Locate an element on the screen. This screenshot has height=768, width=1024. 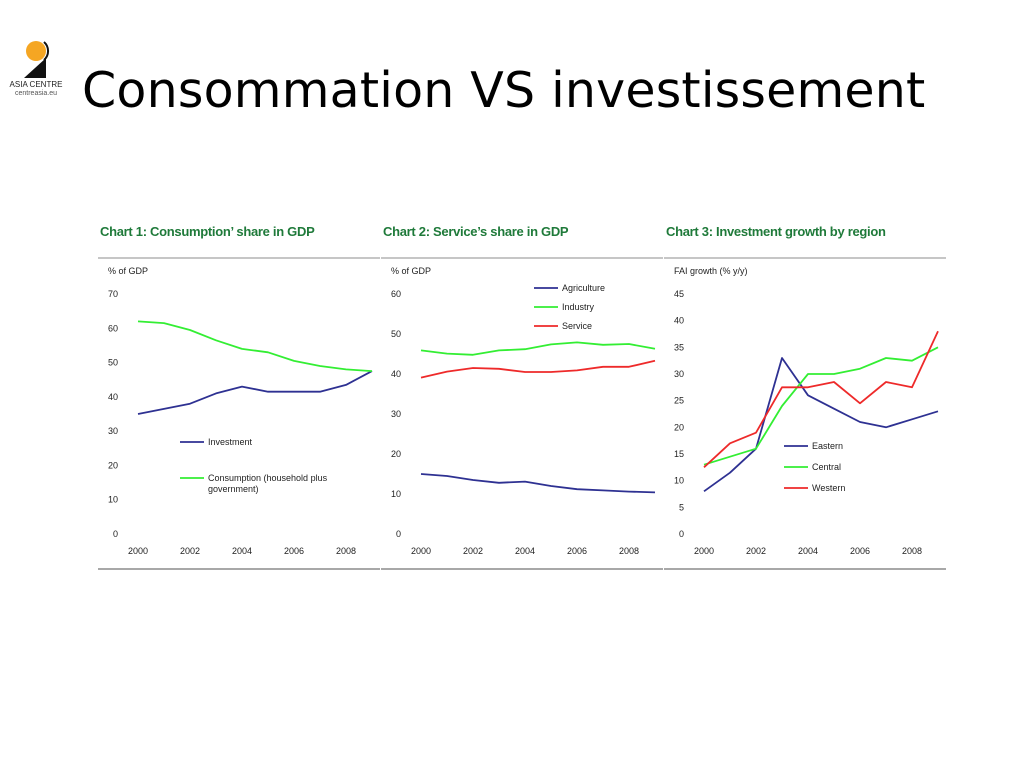
legend-label: Eastern is located at coordinates (827, 446).